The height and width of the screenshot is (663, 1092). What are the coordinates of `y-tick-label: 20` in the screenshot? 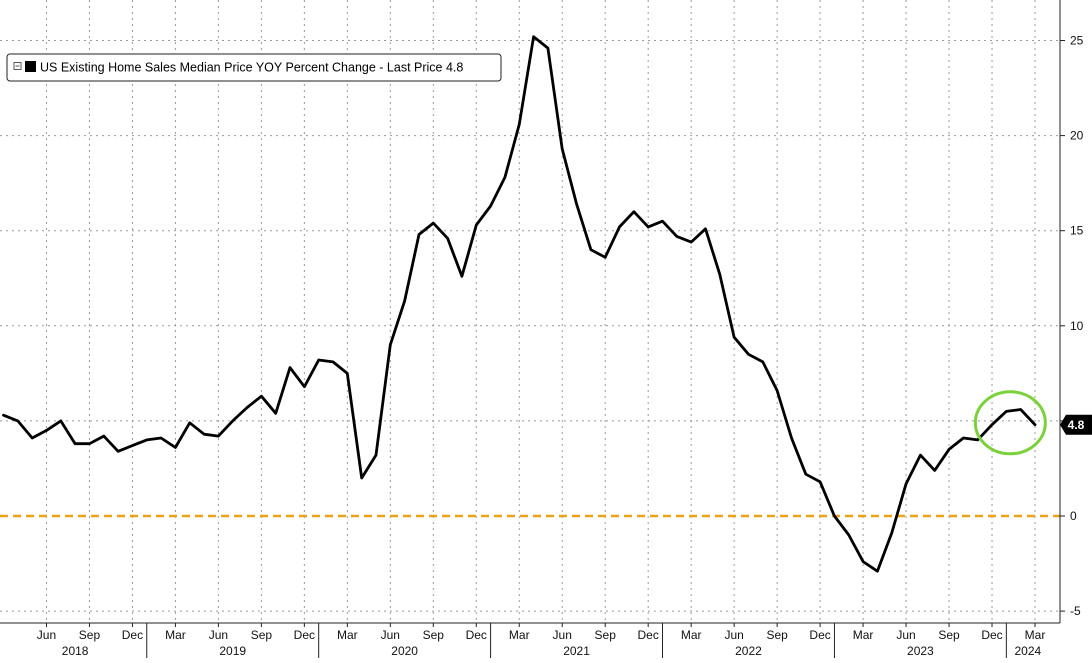 It's located at (1077, 136).